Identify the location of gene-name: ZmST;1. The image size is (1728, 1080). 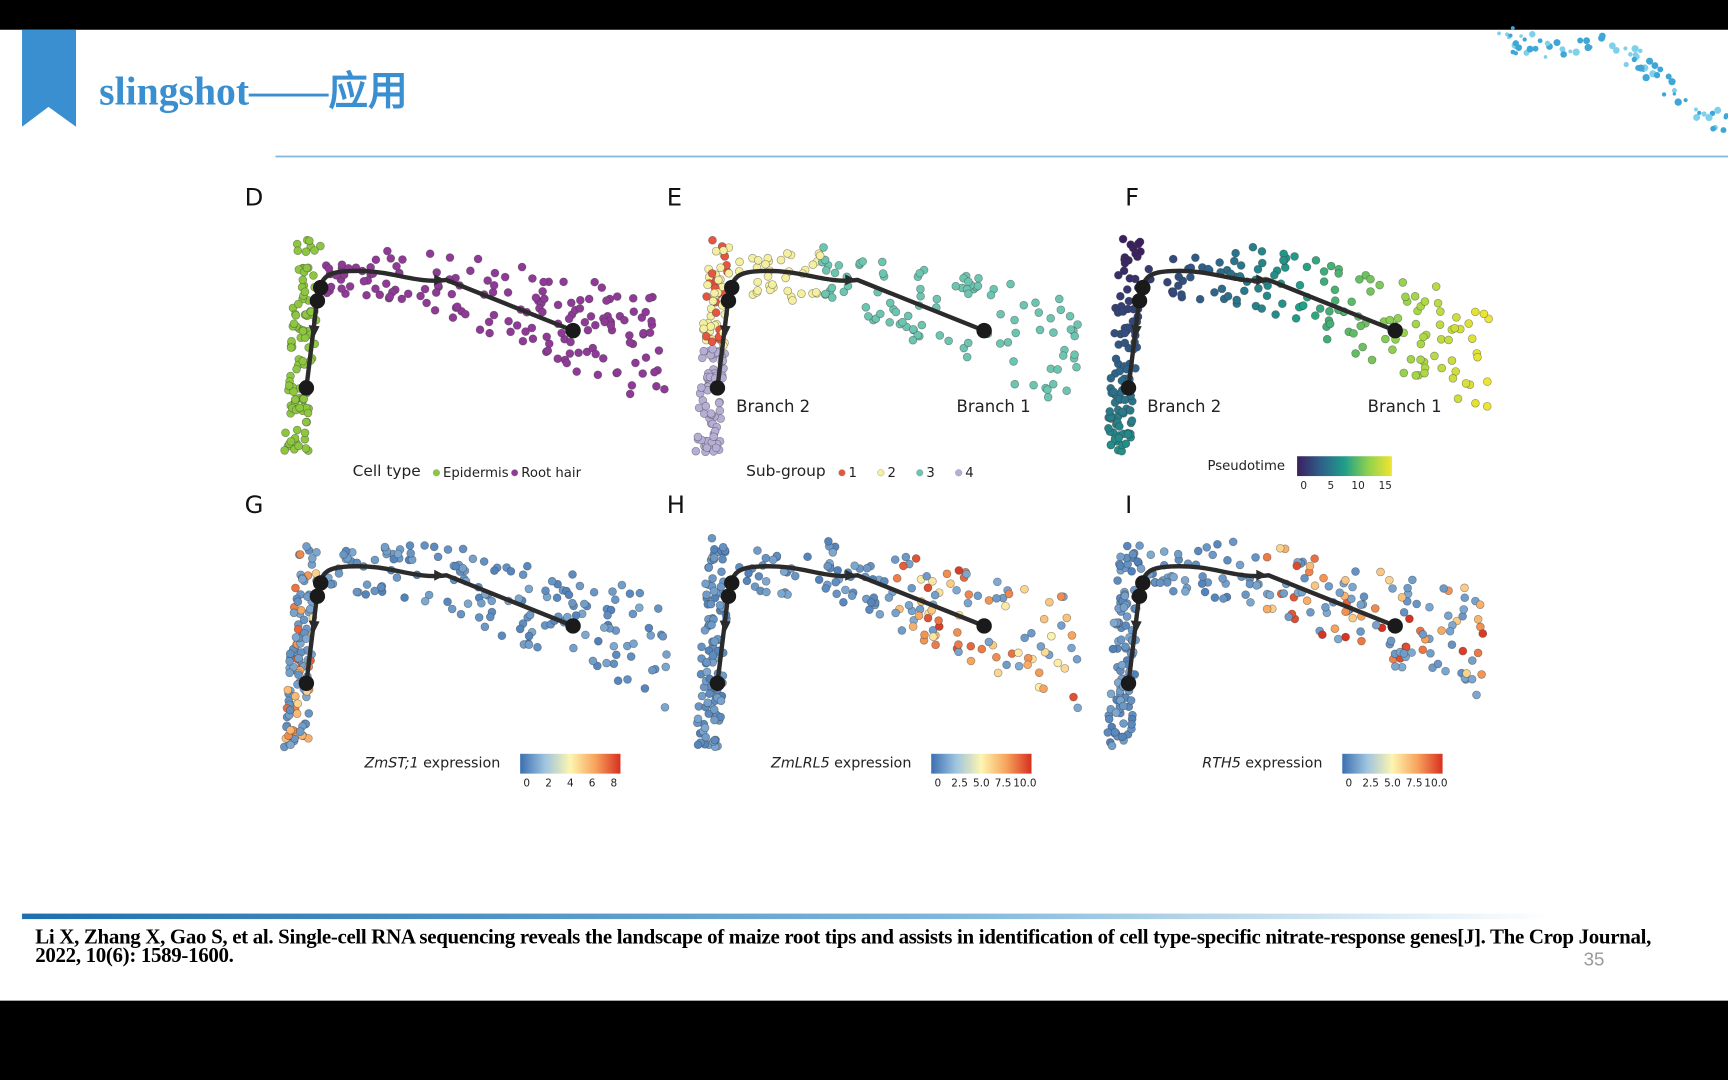
(391, 764).